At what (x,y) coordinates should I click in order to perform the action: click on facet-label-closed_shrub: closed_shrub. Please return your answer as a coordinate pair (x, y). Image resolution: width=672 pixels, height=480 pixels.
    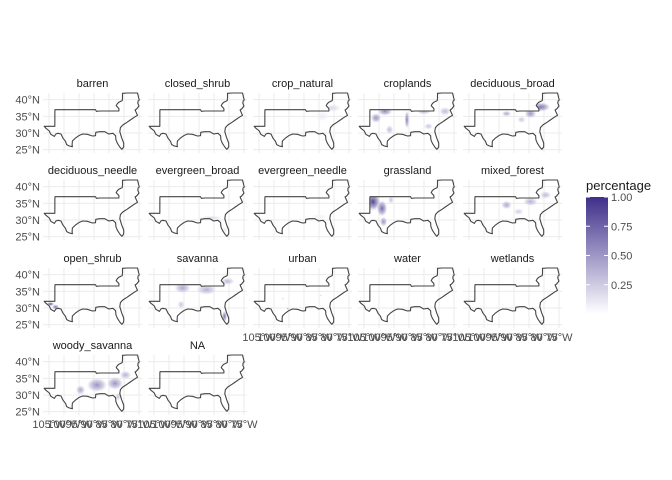
    Looking at the image, I should click on (197, 84).